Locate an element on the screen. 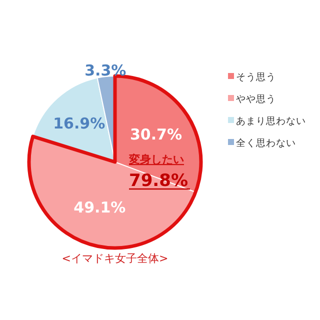 The image size is (320, 320). legend-label: そう思う is located at coordinates (256, 77).